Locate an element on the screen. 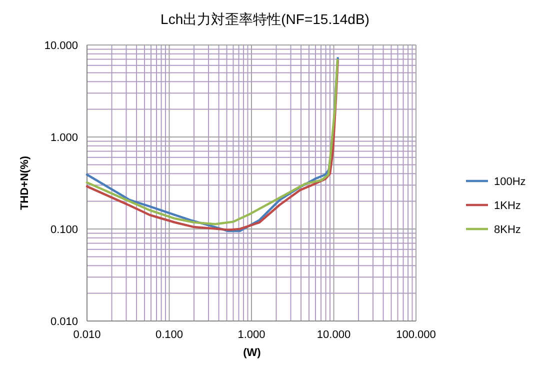  x-tick-label: 1.000 is located at coordinates (252, 335).